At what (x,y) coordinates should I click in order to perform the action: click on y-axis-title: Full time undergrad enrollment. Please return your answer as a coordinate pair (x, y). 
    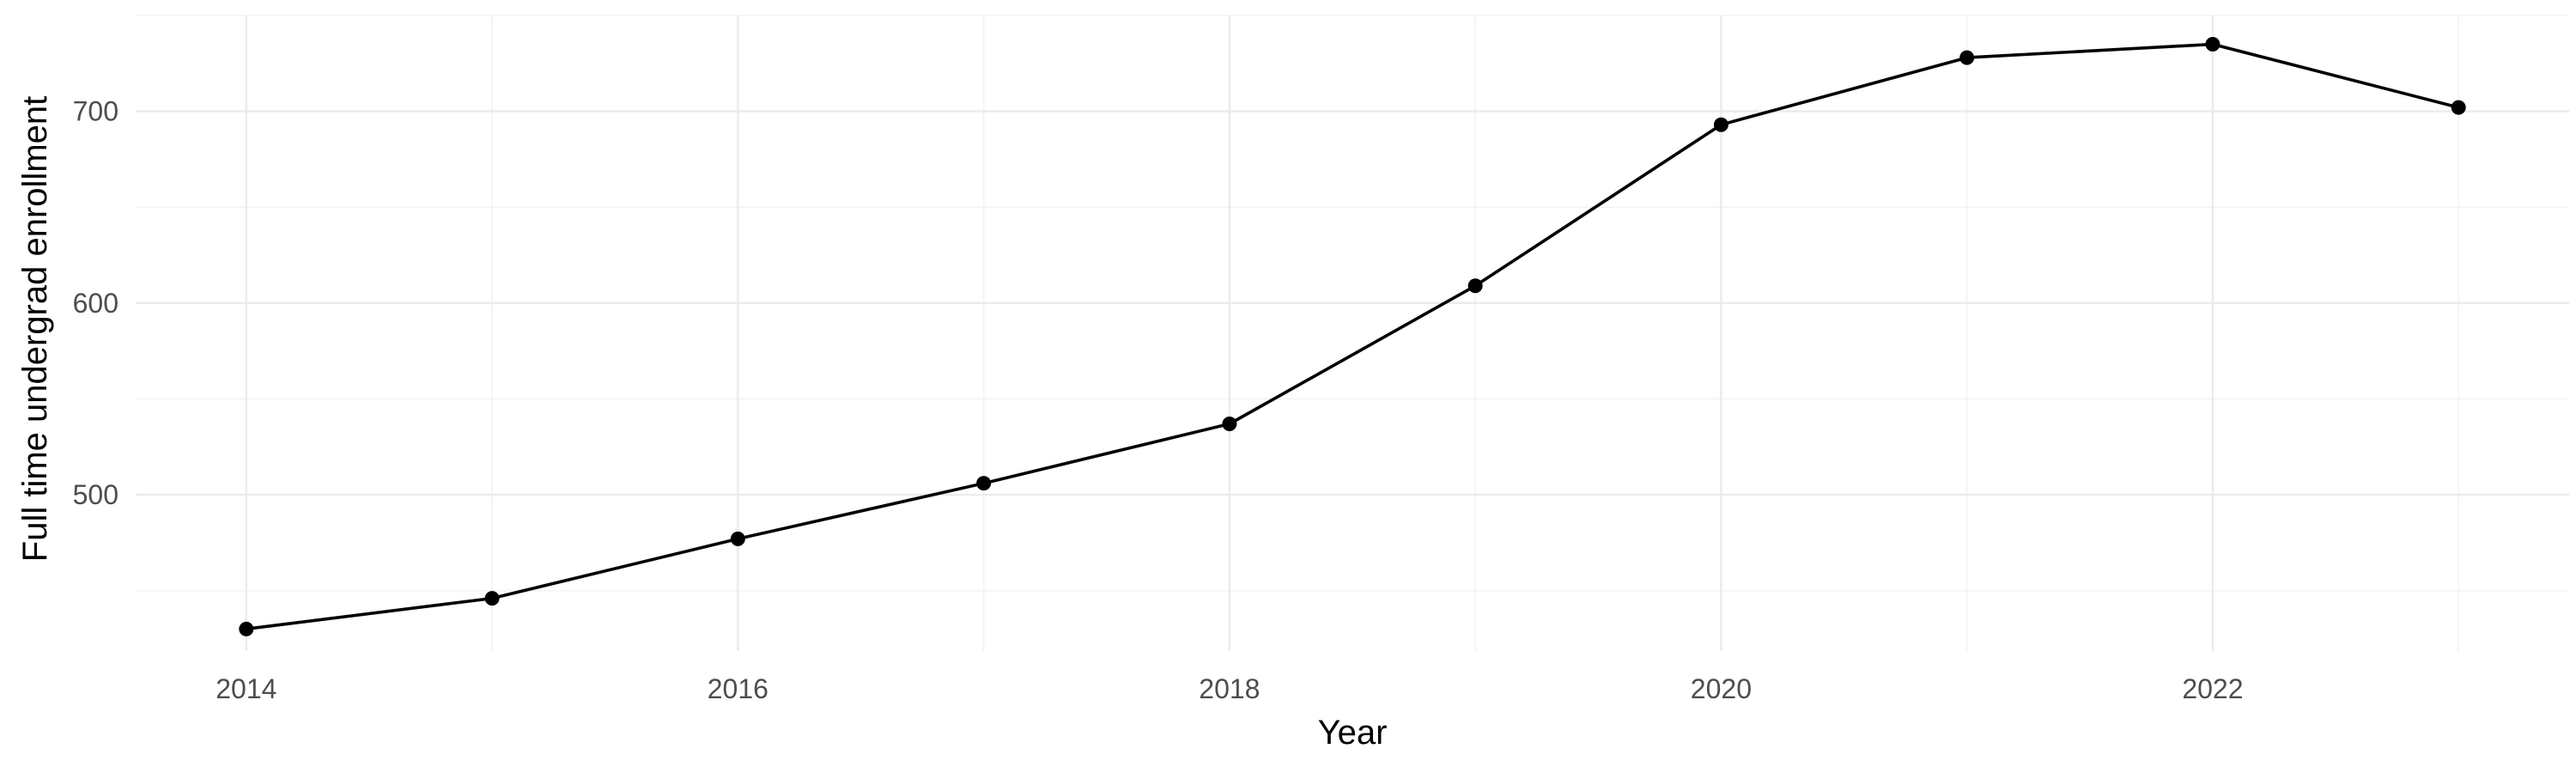
    Looking at the image, I should click on (35, 329).